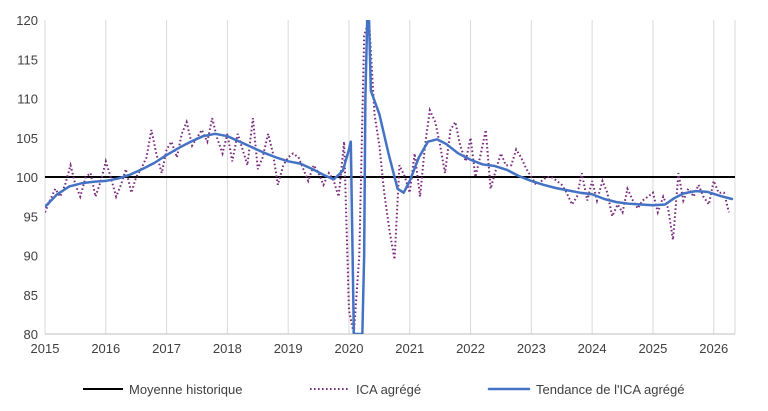 This screenshot has width=768, height=411. Describe the element at coordinates (105, 348) in the screenshot. I see `x-tick-label: 2016` at that location.